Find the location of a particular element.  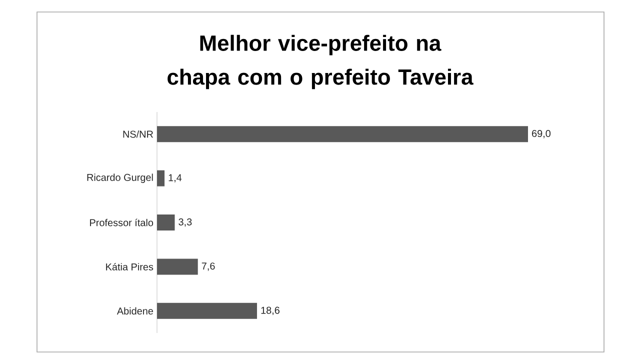

data-label: 69,0 is located at coordinates (541, 134).